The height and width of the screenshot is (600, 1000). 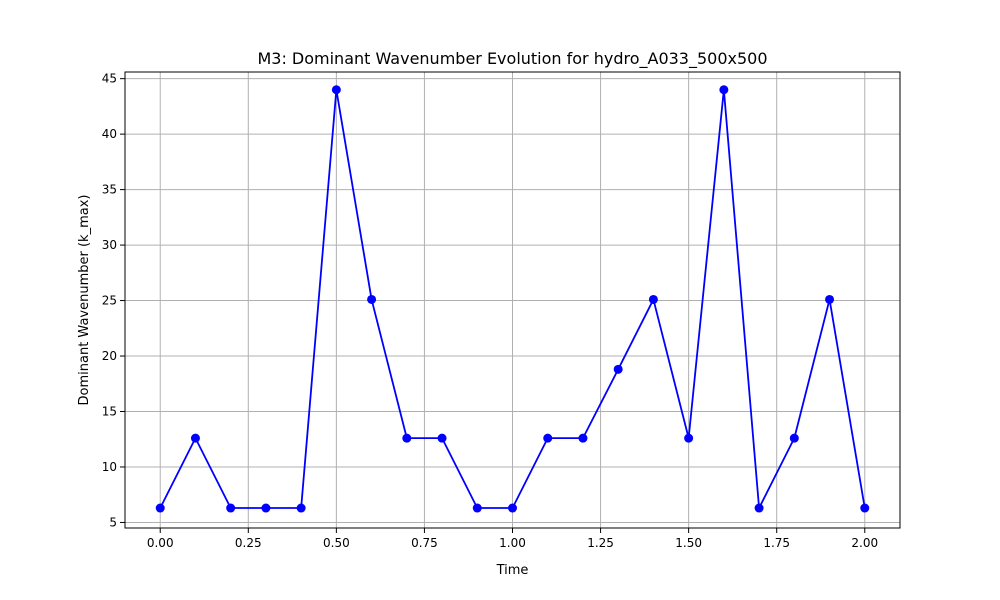 What do you see at coordinates (512, 543) in the screenshot?
I see `x-tick-label: 1.00` at bounding box center [512, 543].